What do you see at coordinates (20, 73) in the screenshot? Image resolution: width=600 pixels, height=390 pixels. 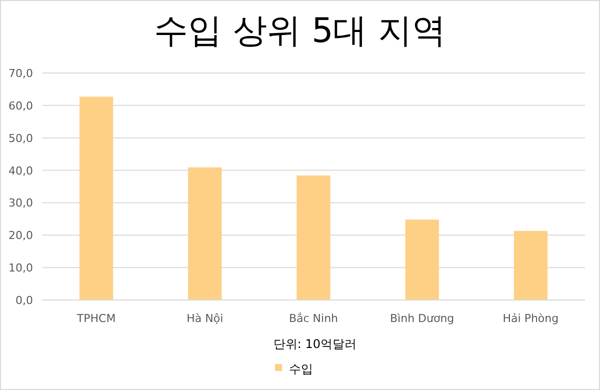 I see `y-tick-label: 70,0` at bounding box center [20, 73].